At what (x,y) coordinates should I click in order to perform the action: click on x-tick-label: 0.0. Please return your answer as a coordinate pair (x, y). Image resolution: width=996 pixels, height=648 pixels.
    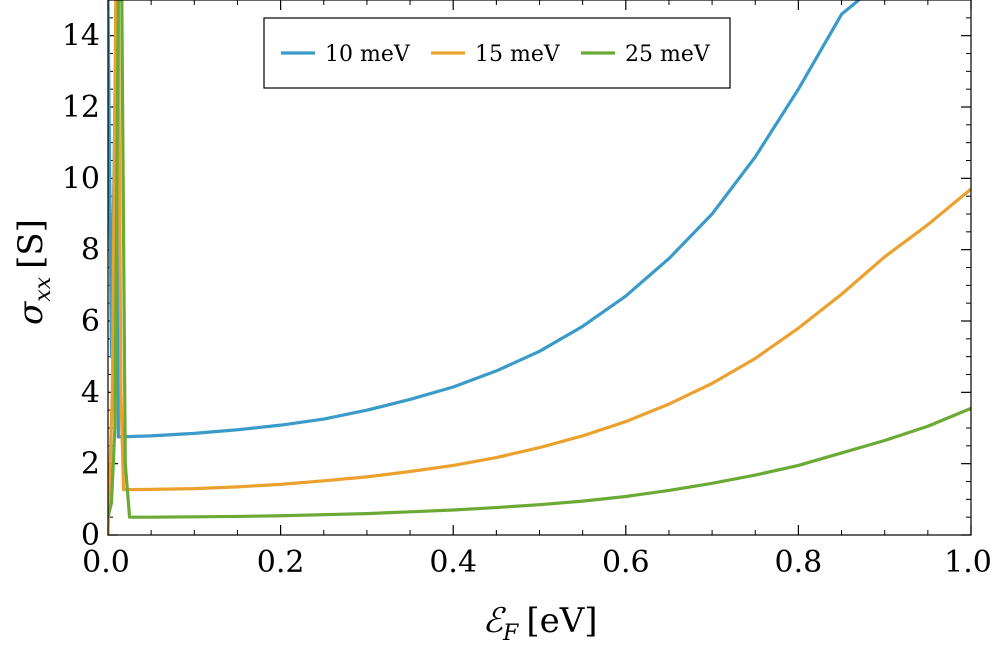
    Looking at the image, I should click on (106, 562).